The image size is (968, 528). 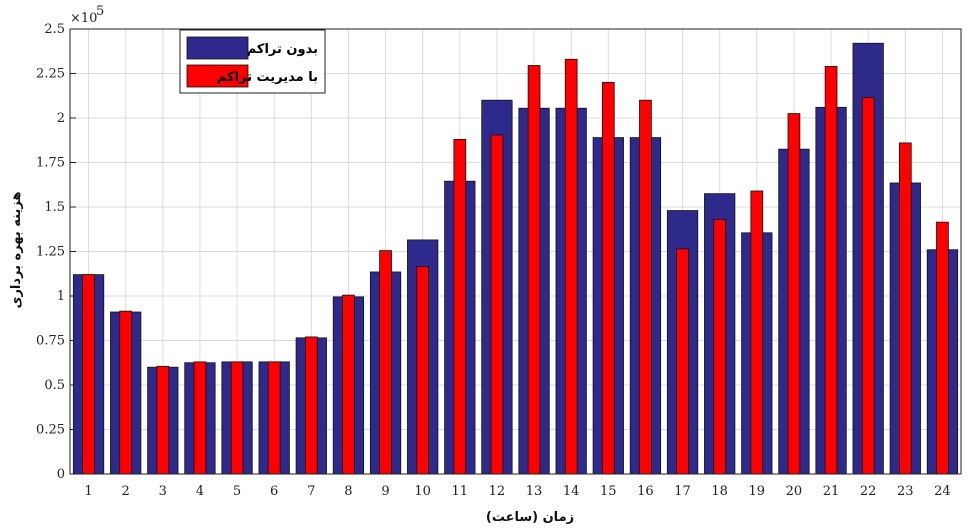 What do you see at coordinates (50, 74) in the screenshot?
I see `y-tick-label: 2.25` at bounding box center [50, 74].